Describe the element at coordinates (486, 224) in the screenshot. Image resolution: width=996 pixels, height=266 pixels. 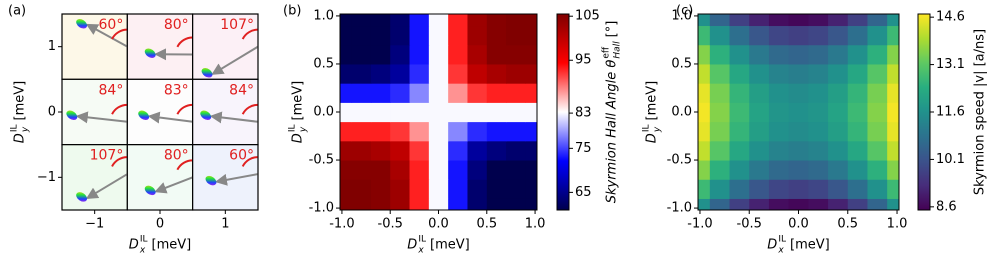
I see `x-tick-label: 0.5` at that location.